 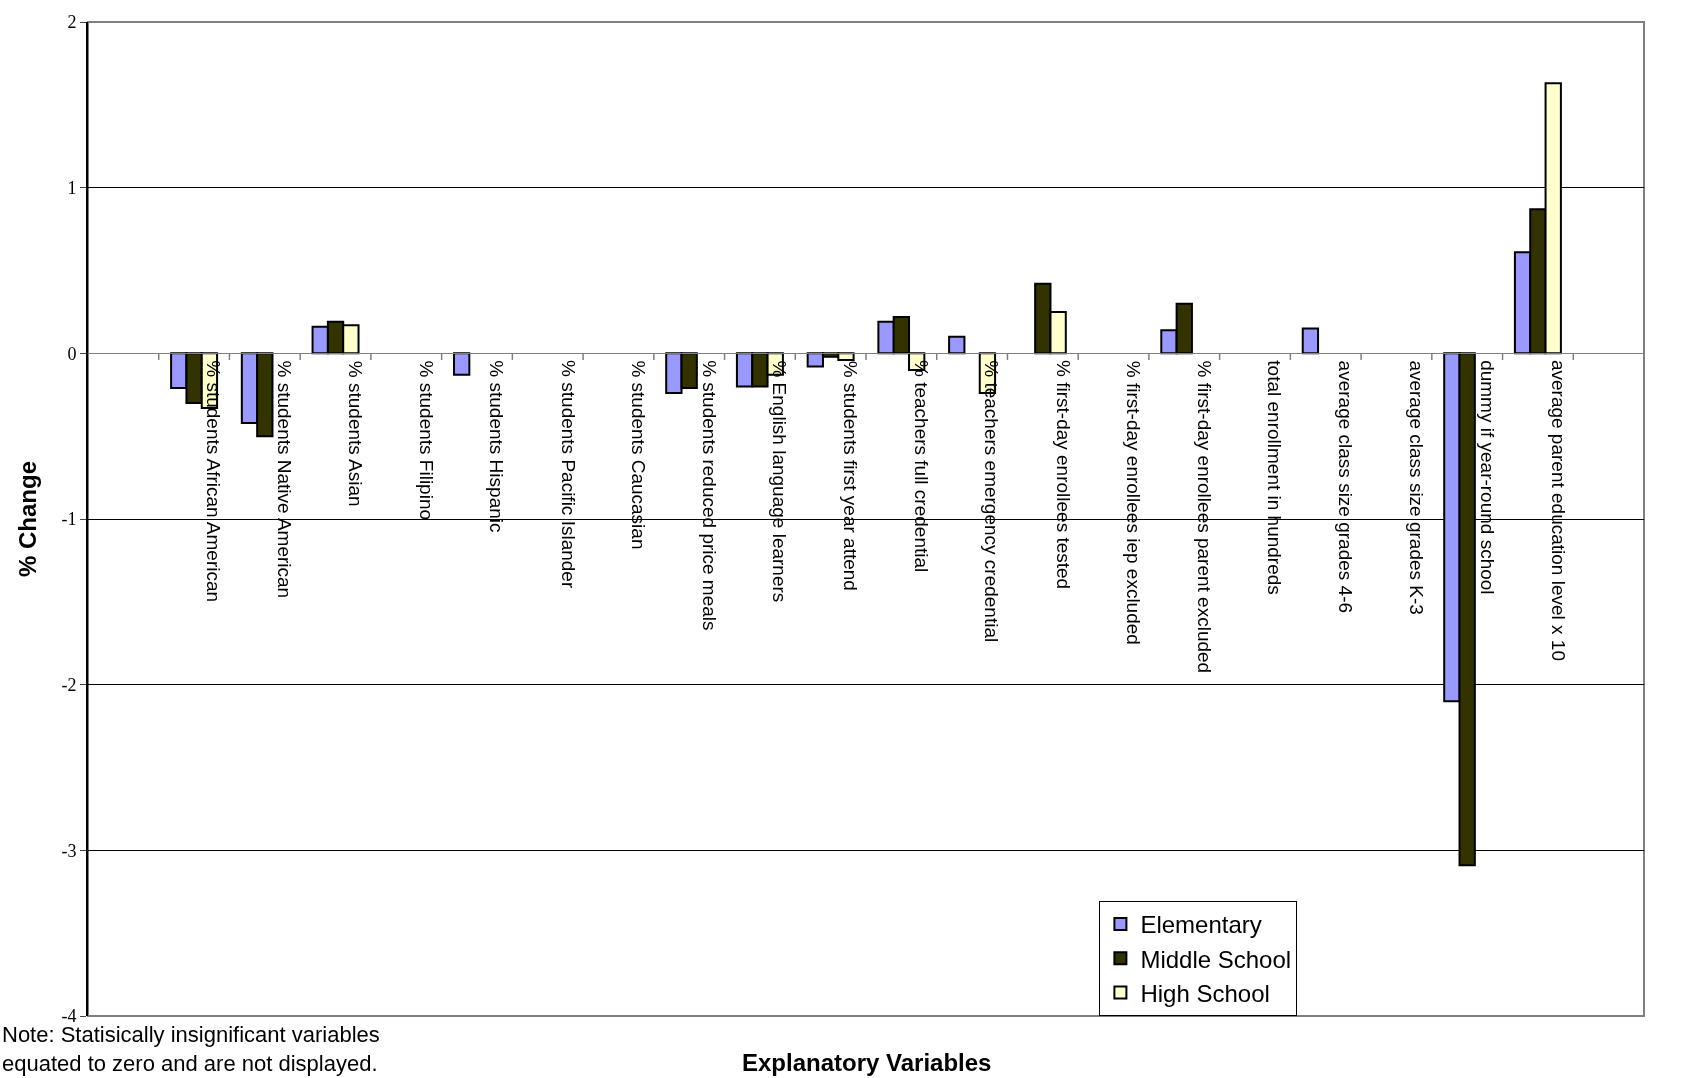 What do you see at coordinates (72, 22) in the screenshot?
I see `y-tick-label: 2` at bounding box center [72, 22].